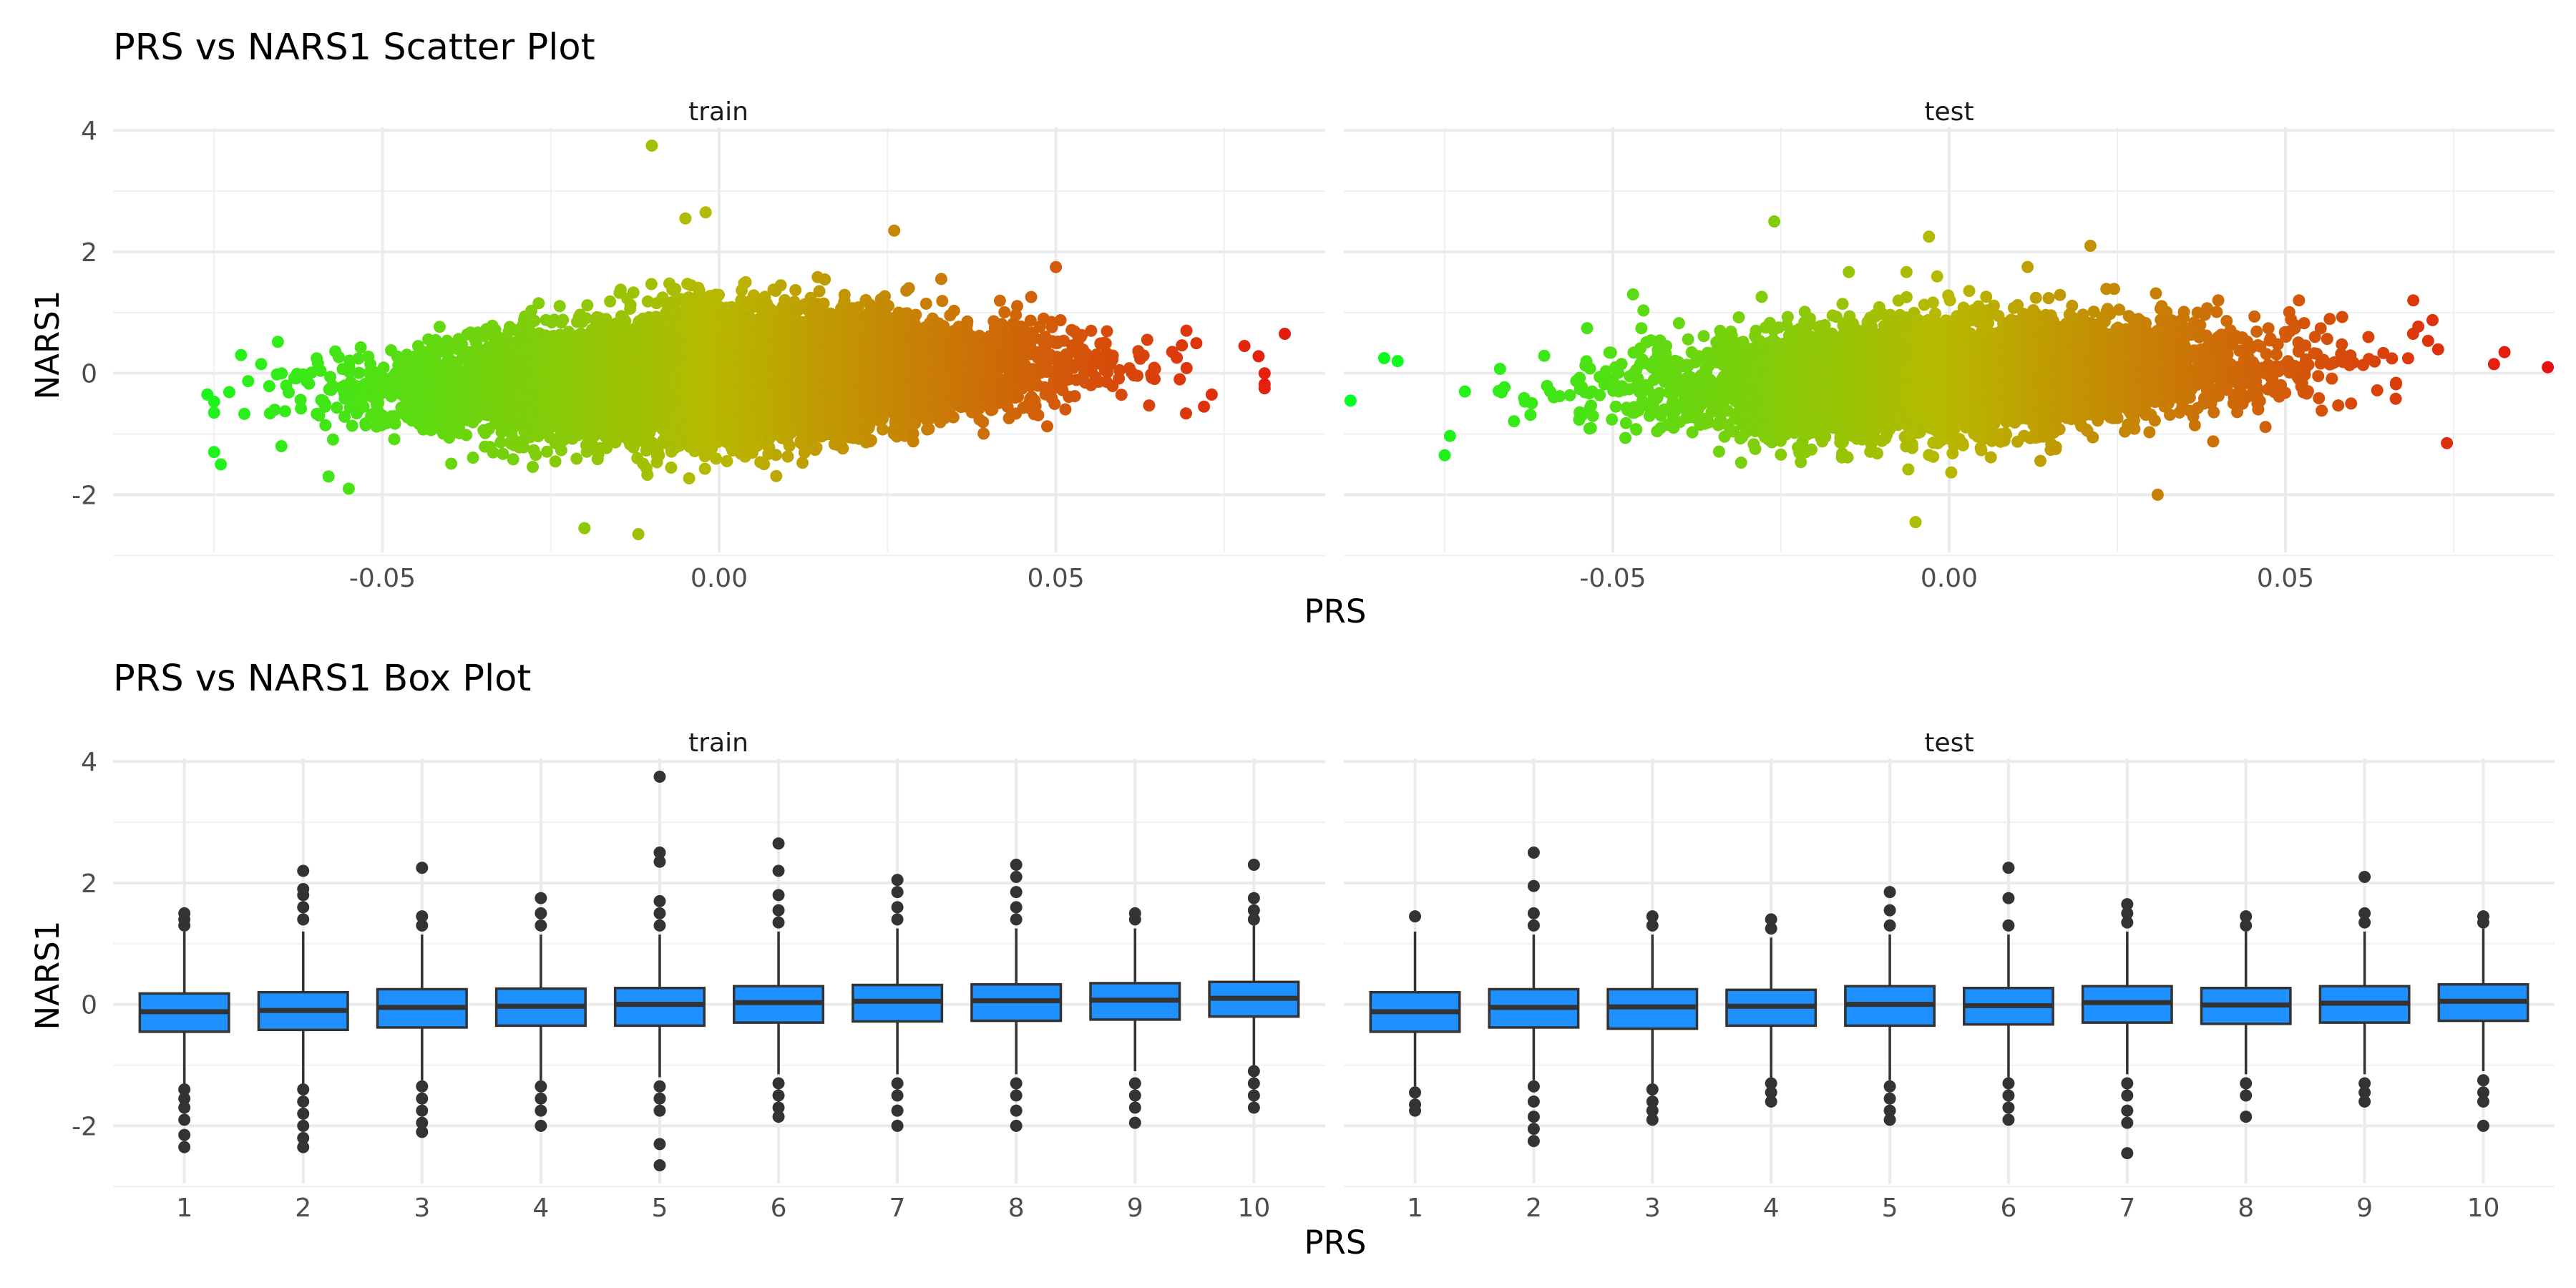 The image size is (2576, 1288). What do you see at coordinates (718, 112) in the screenshot?
I see `scatter-strip-train: train` at bounding box center [718, 112].